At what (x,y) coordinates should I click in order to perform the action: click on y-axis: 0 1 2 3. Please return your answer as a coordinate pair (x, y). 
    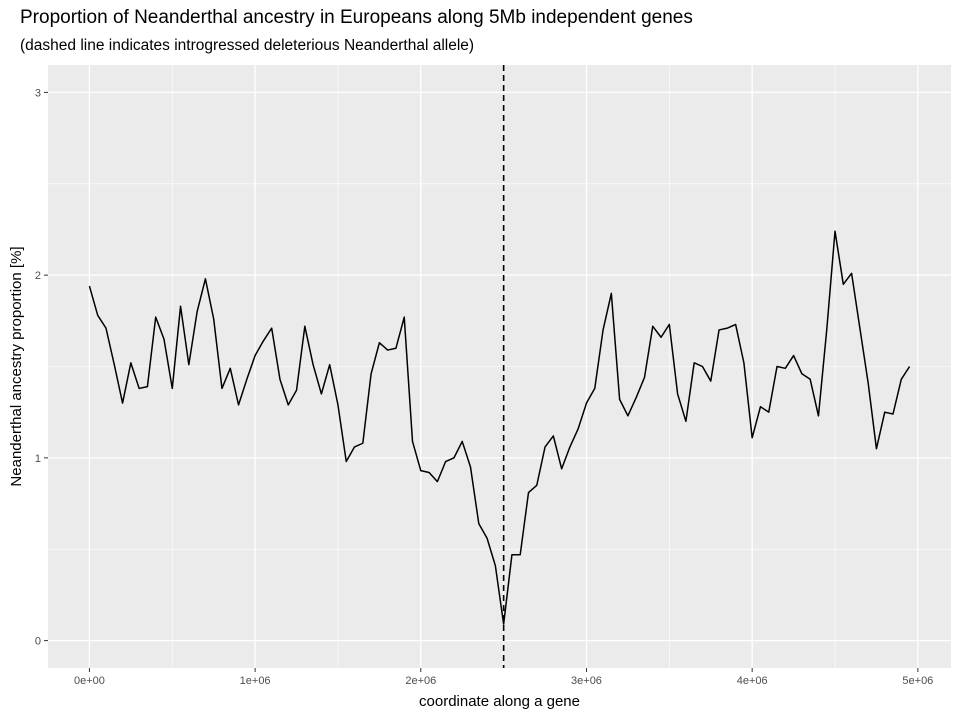
    Looking at the image, I should click on (41, 367).